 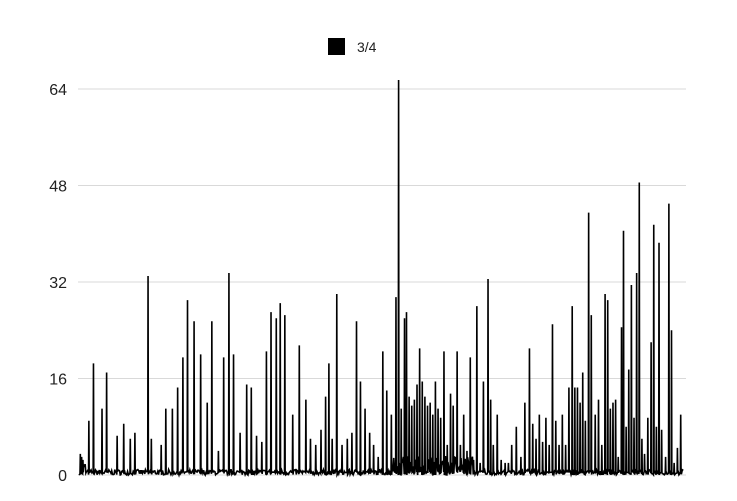 I want to click on y-tick-label: 32, so click(x=58, y=283).